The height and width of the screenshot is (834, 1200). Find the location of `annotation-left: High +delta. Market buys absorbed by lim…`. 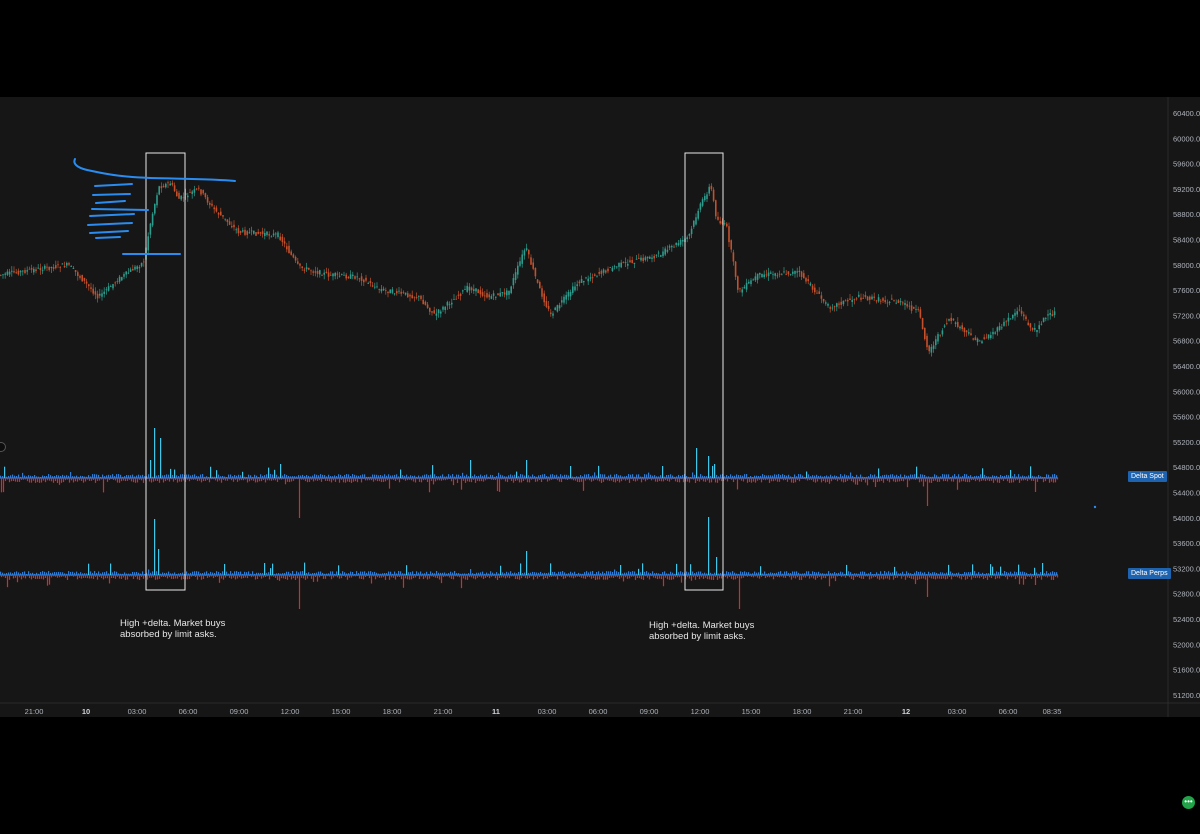

annotation-left: High +delta. Market buys absorbed by lim… is located at coordinates (173, 629).